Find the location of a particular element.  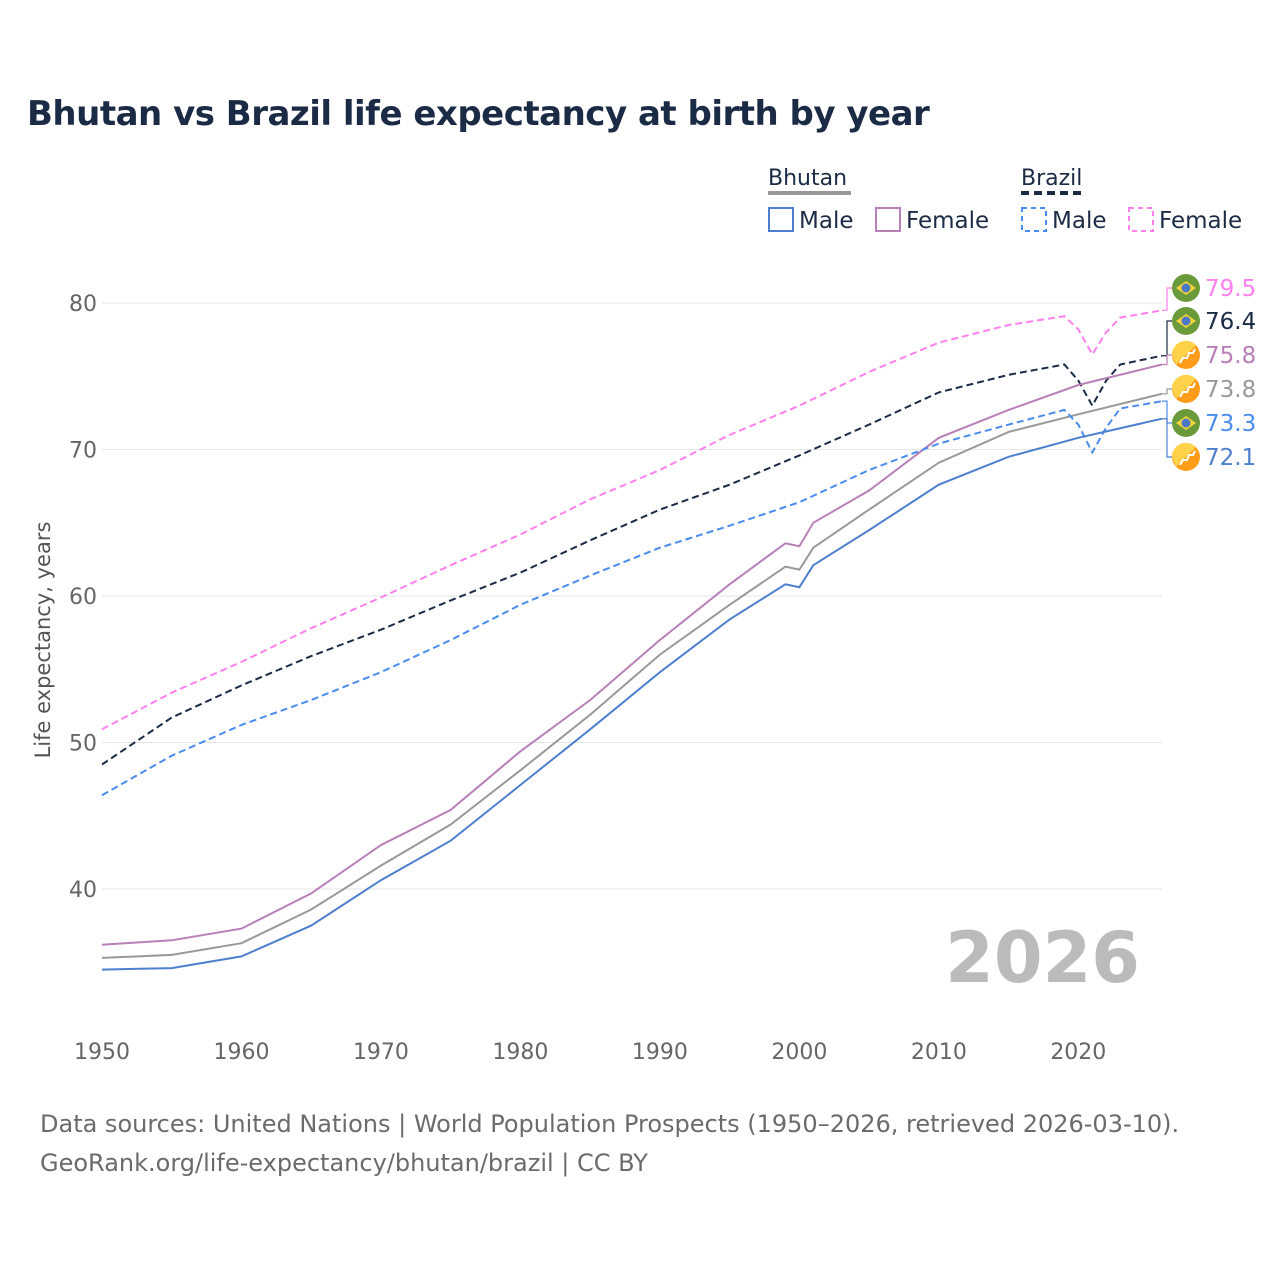

x-tick-label: 2000 is located at coordinates (799, 1052).